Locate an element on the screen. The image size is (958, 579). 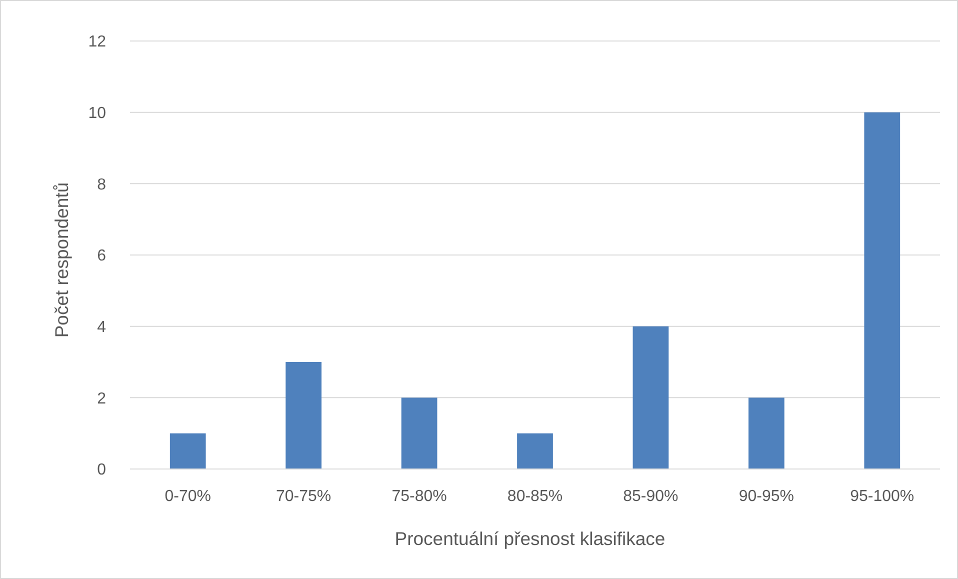
x-tick-label: 0-70% is located at coordinates (187, 496).